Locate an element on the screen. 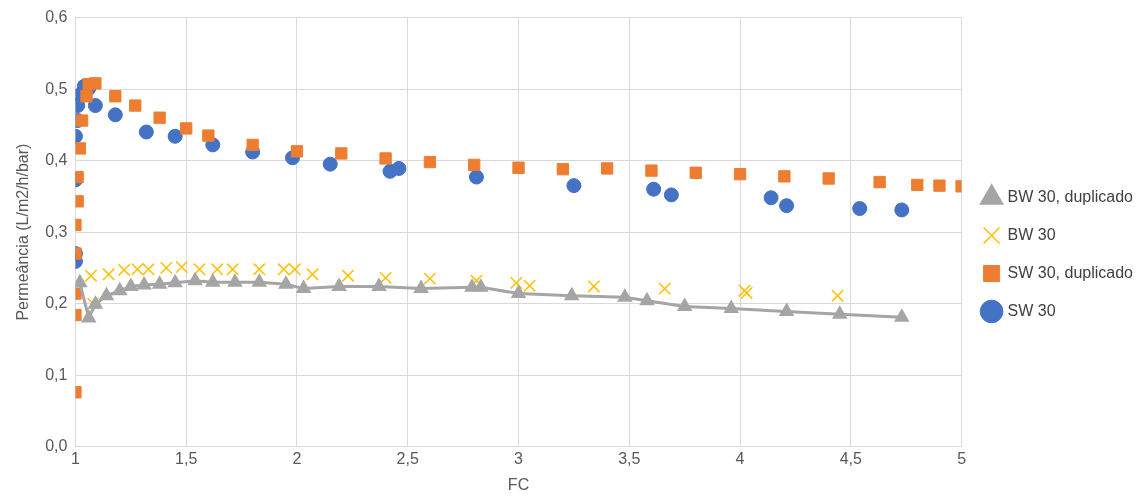  y-tick-label: 0,1 is located at coordinates (56, 374).